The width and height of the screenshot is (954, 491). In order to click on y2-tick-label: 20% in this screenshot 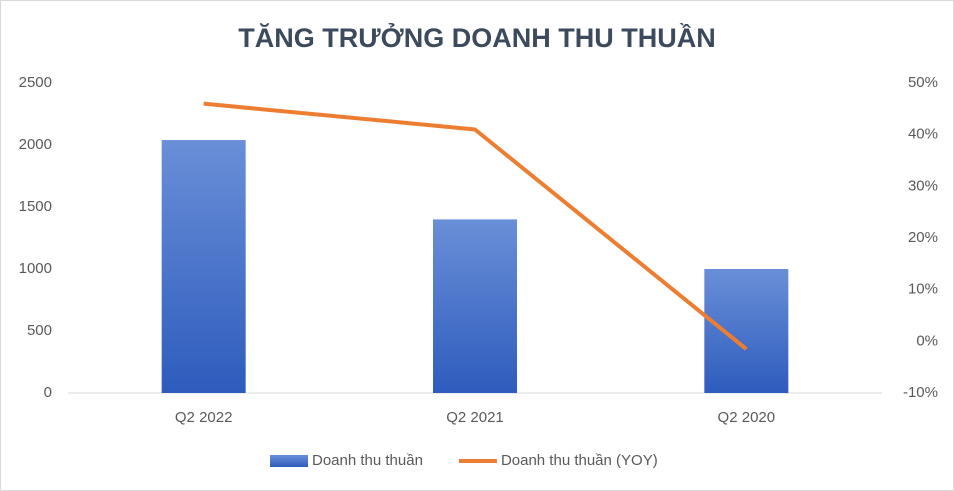, I will do `click(923, 237)`.